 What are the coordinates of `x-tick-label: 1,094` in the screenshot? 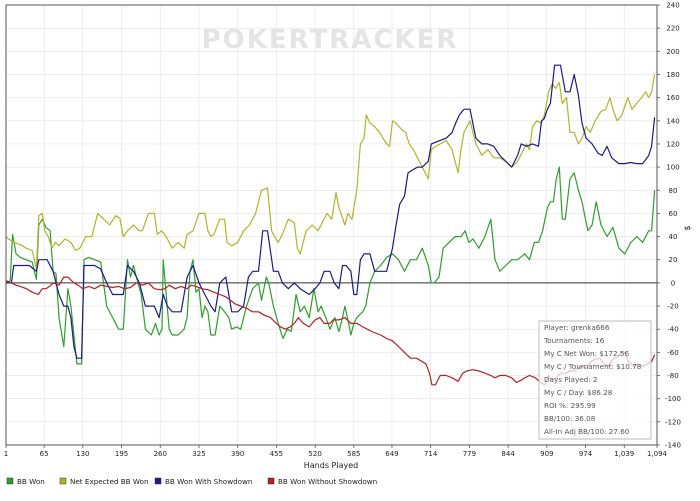 It's located at (657, 454).